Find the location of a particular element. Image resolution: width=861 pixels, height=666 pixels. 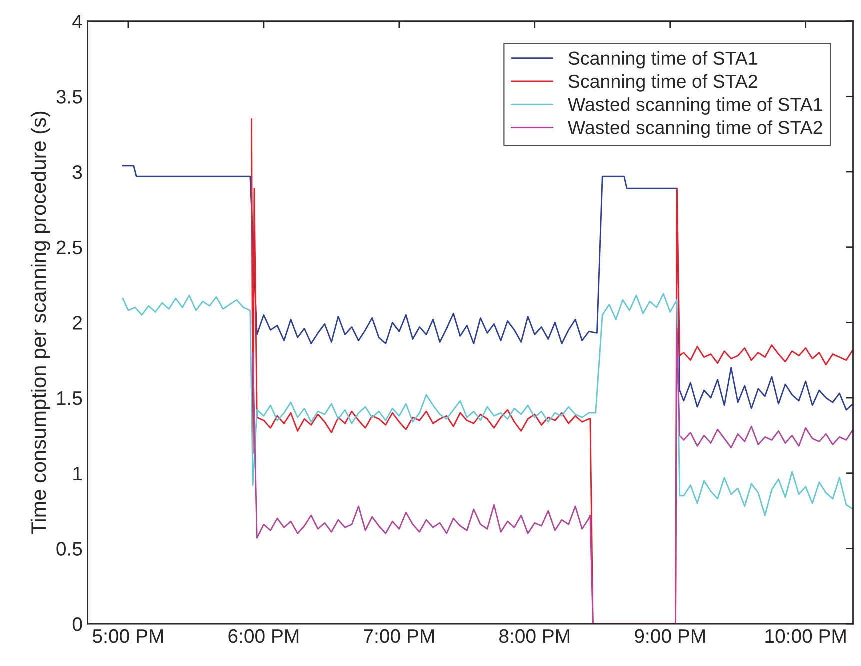

x-tick-label: 10:00 PM is located at coordinates (806, 636).